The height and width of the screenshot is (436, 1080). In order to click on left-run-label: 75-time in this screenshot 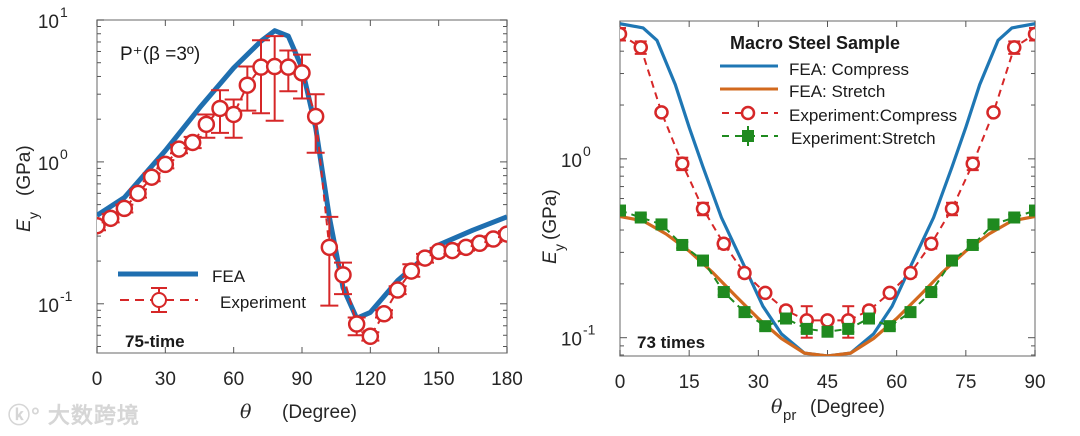, I will do `click(155, 341)`.